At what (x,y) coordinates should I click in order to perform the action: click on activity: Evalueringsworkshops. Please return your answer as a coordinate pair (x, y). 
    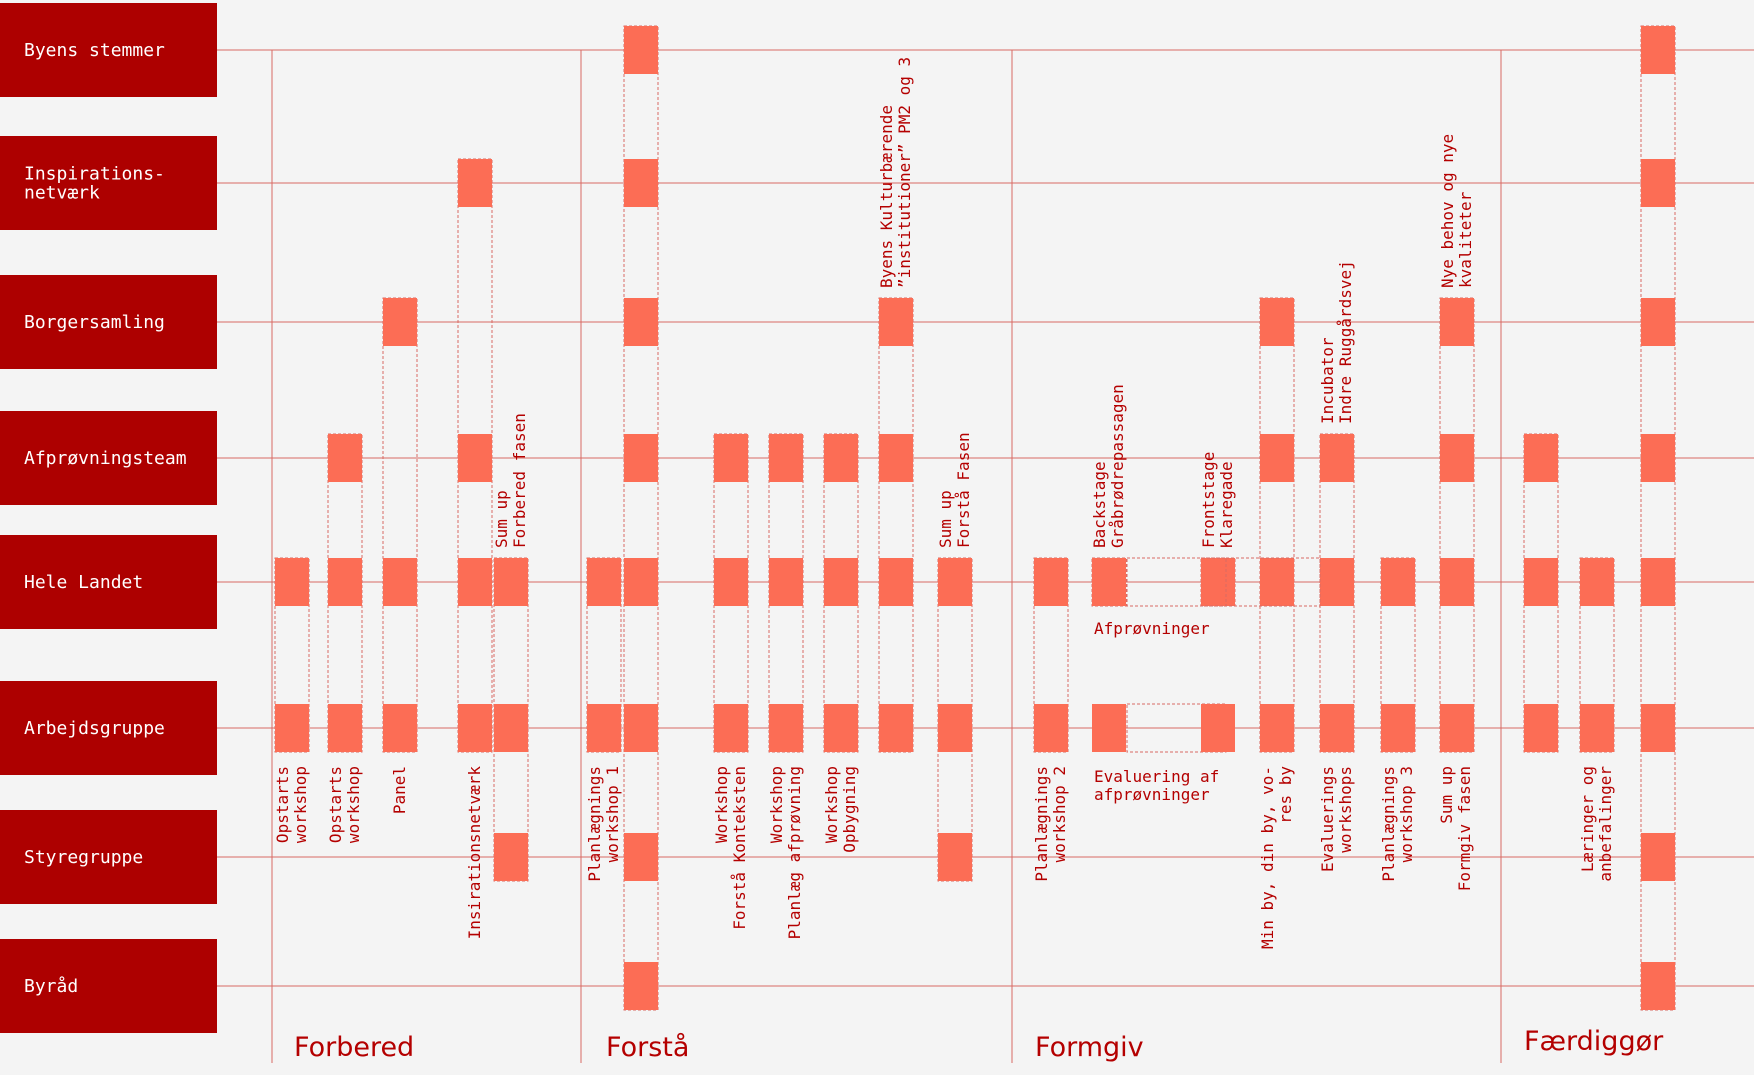
    Looking at the image, I should click on (1336, 652).